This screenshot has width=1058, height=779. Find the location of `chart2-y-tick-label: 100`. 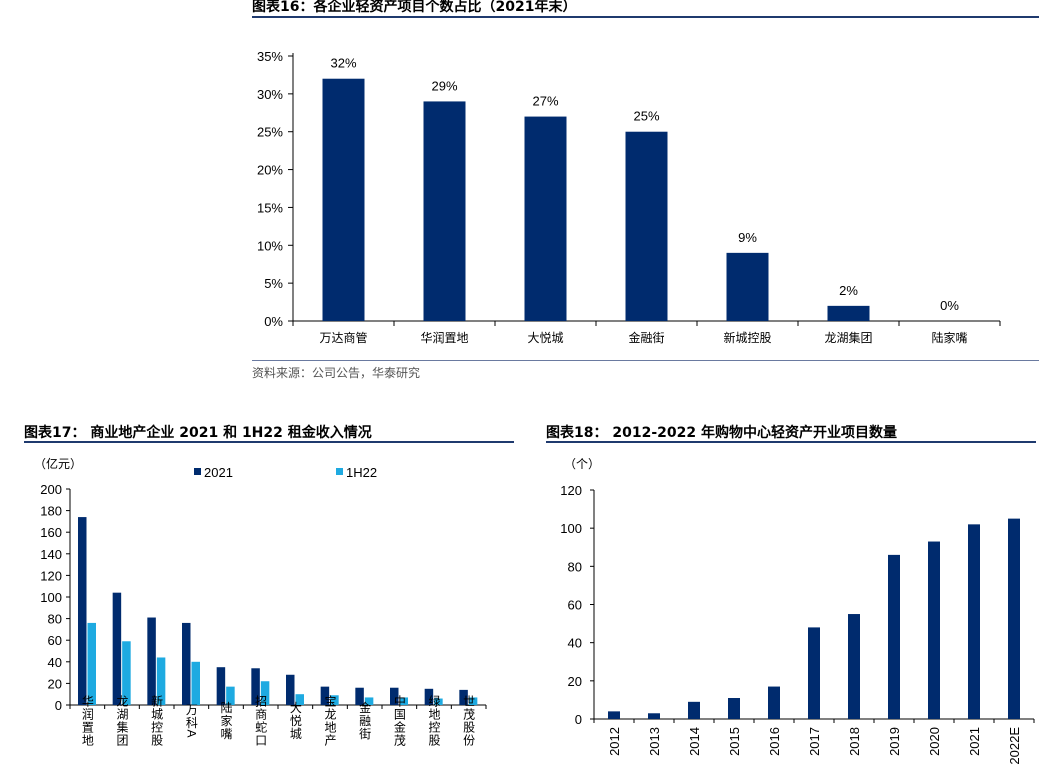

chart2-y-tick-label: 100 is located at coordinates (51, 597).